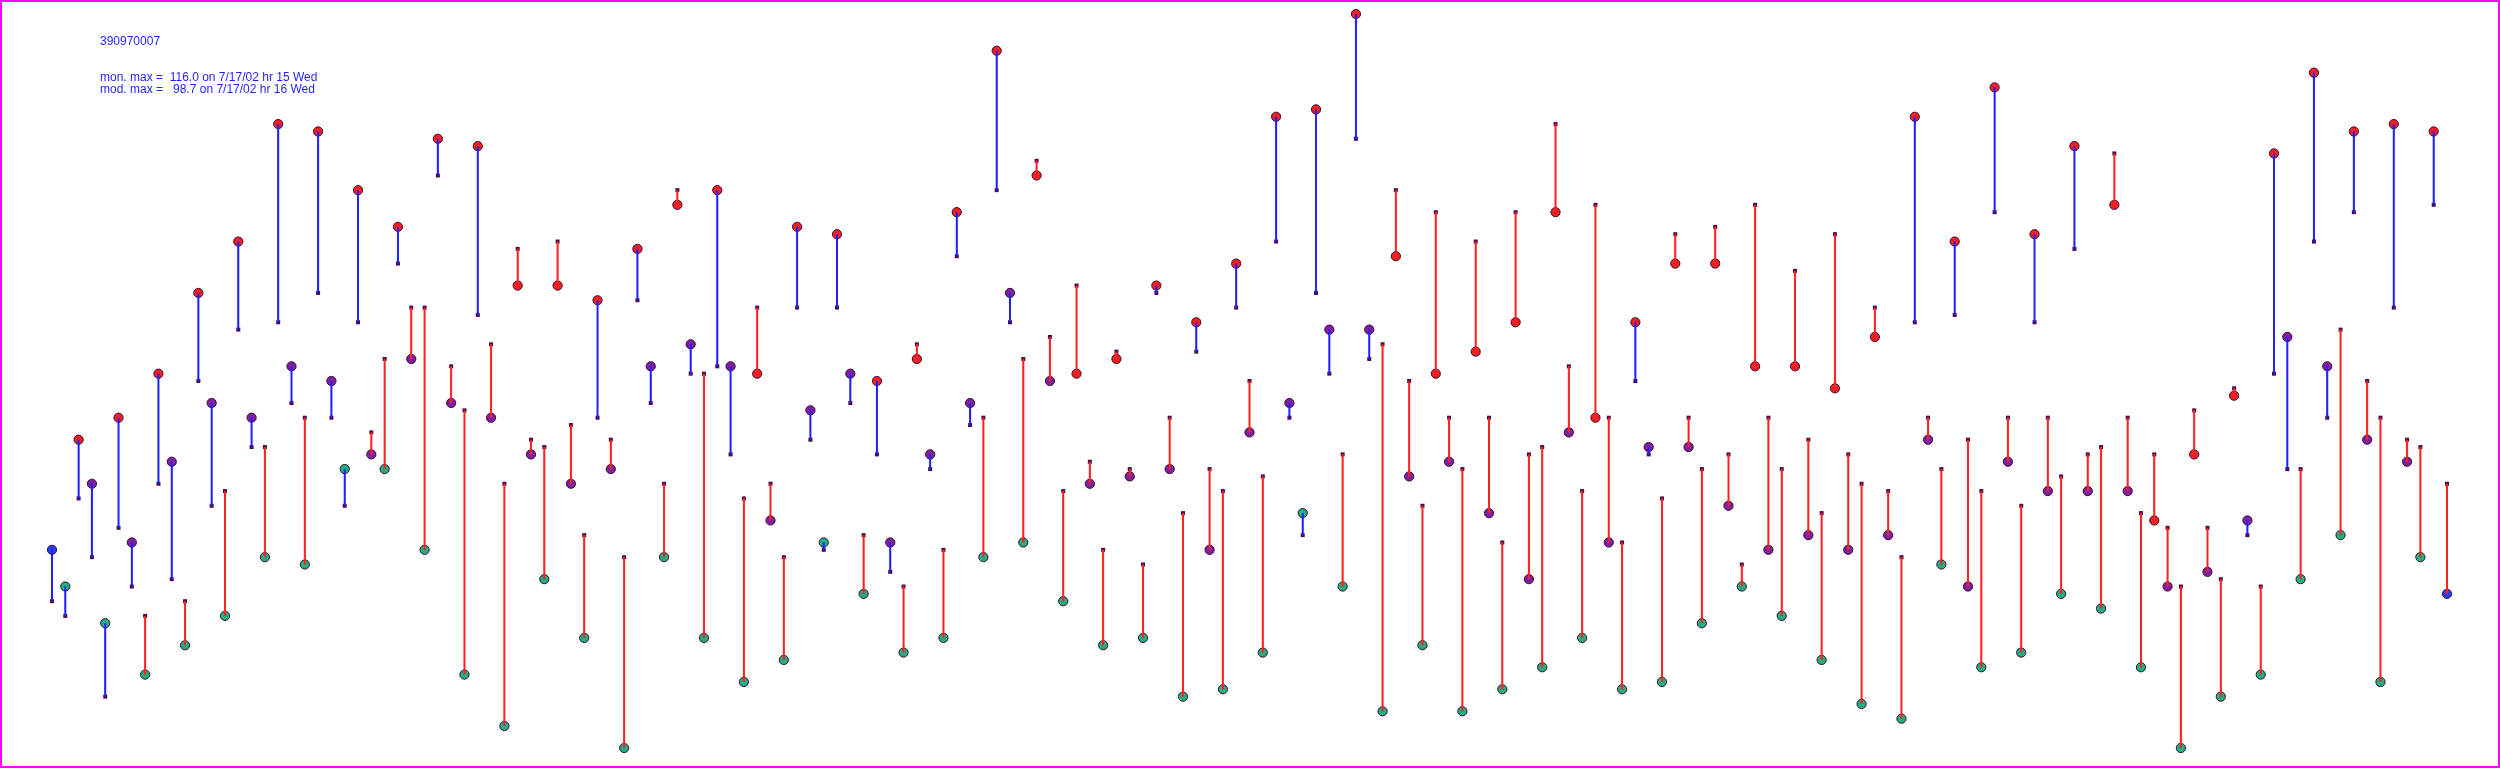 The height and width of the screenshot is (768, 2500). What do you see at coordinates (207, 89) in the screenshot?
I see `annotation: mod. max = 98.7 on 7/17/02 hr 16 Wed` at bounding box center [207, 89].